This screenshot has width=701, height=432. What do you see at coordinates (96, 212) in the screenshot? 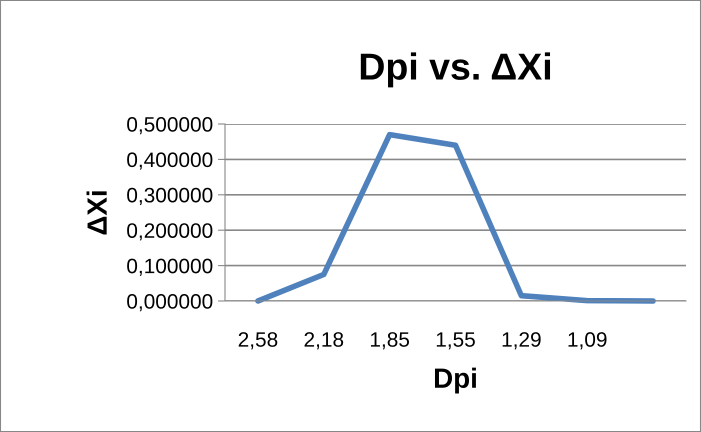
I see `y-axis-title: ΔXi` at bounding box center [96, 212].